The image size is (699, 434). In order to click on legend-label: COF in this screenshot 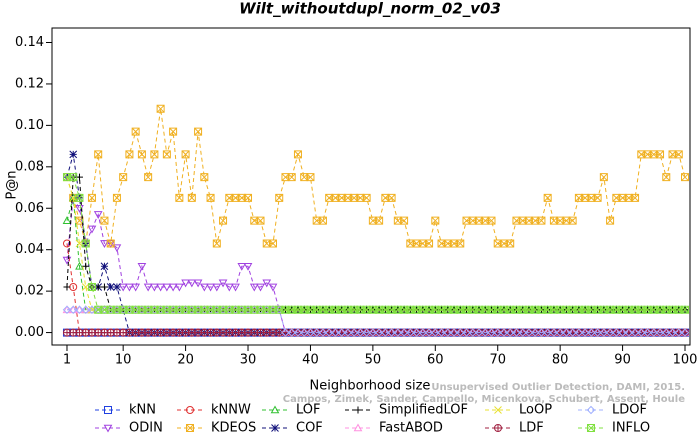, I will do `click(309, 427)`.